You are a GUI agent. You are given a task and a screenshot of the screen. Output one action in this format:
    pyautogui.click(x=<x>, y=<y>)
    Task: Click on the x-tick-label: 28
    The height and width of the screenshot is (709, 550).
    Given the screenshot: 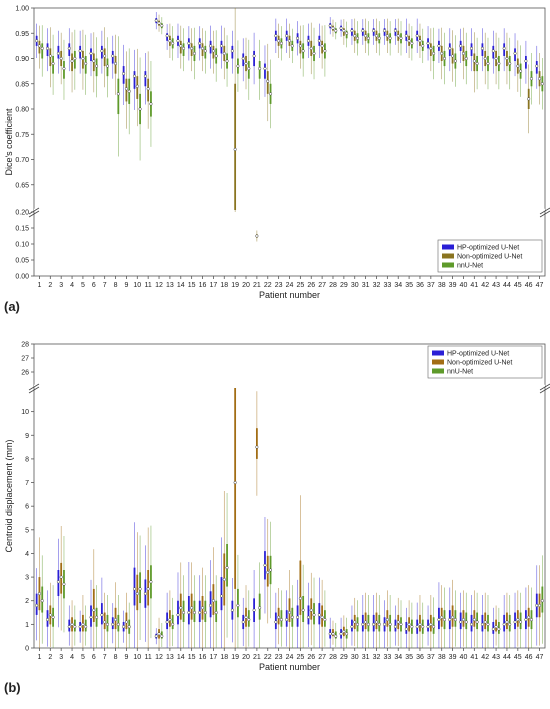 What is the action you would take?
    pyautogui.click(x=333, y=285)
    